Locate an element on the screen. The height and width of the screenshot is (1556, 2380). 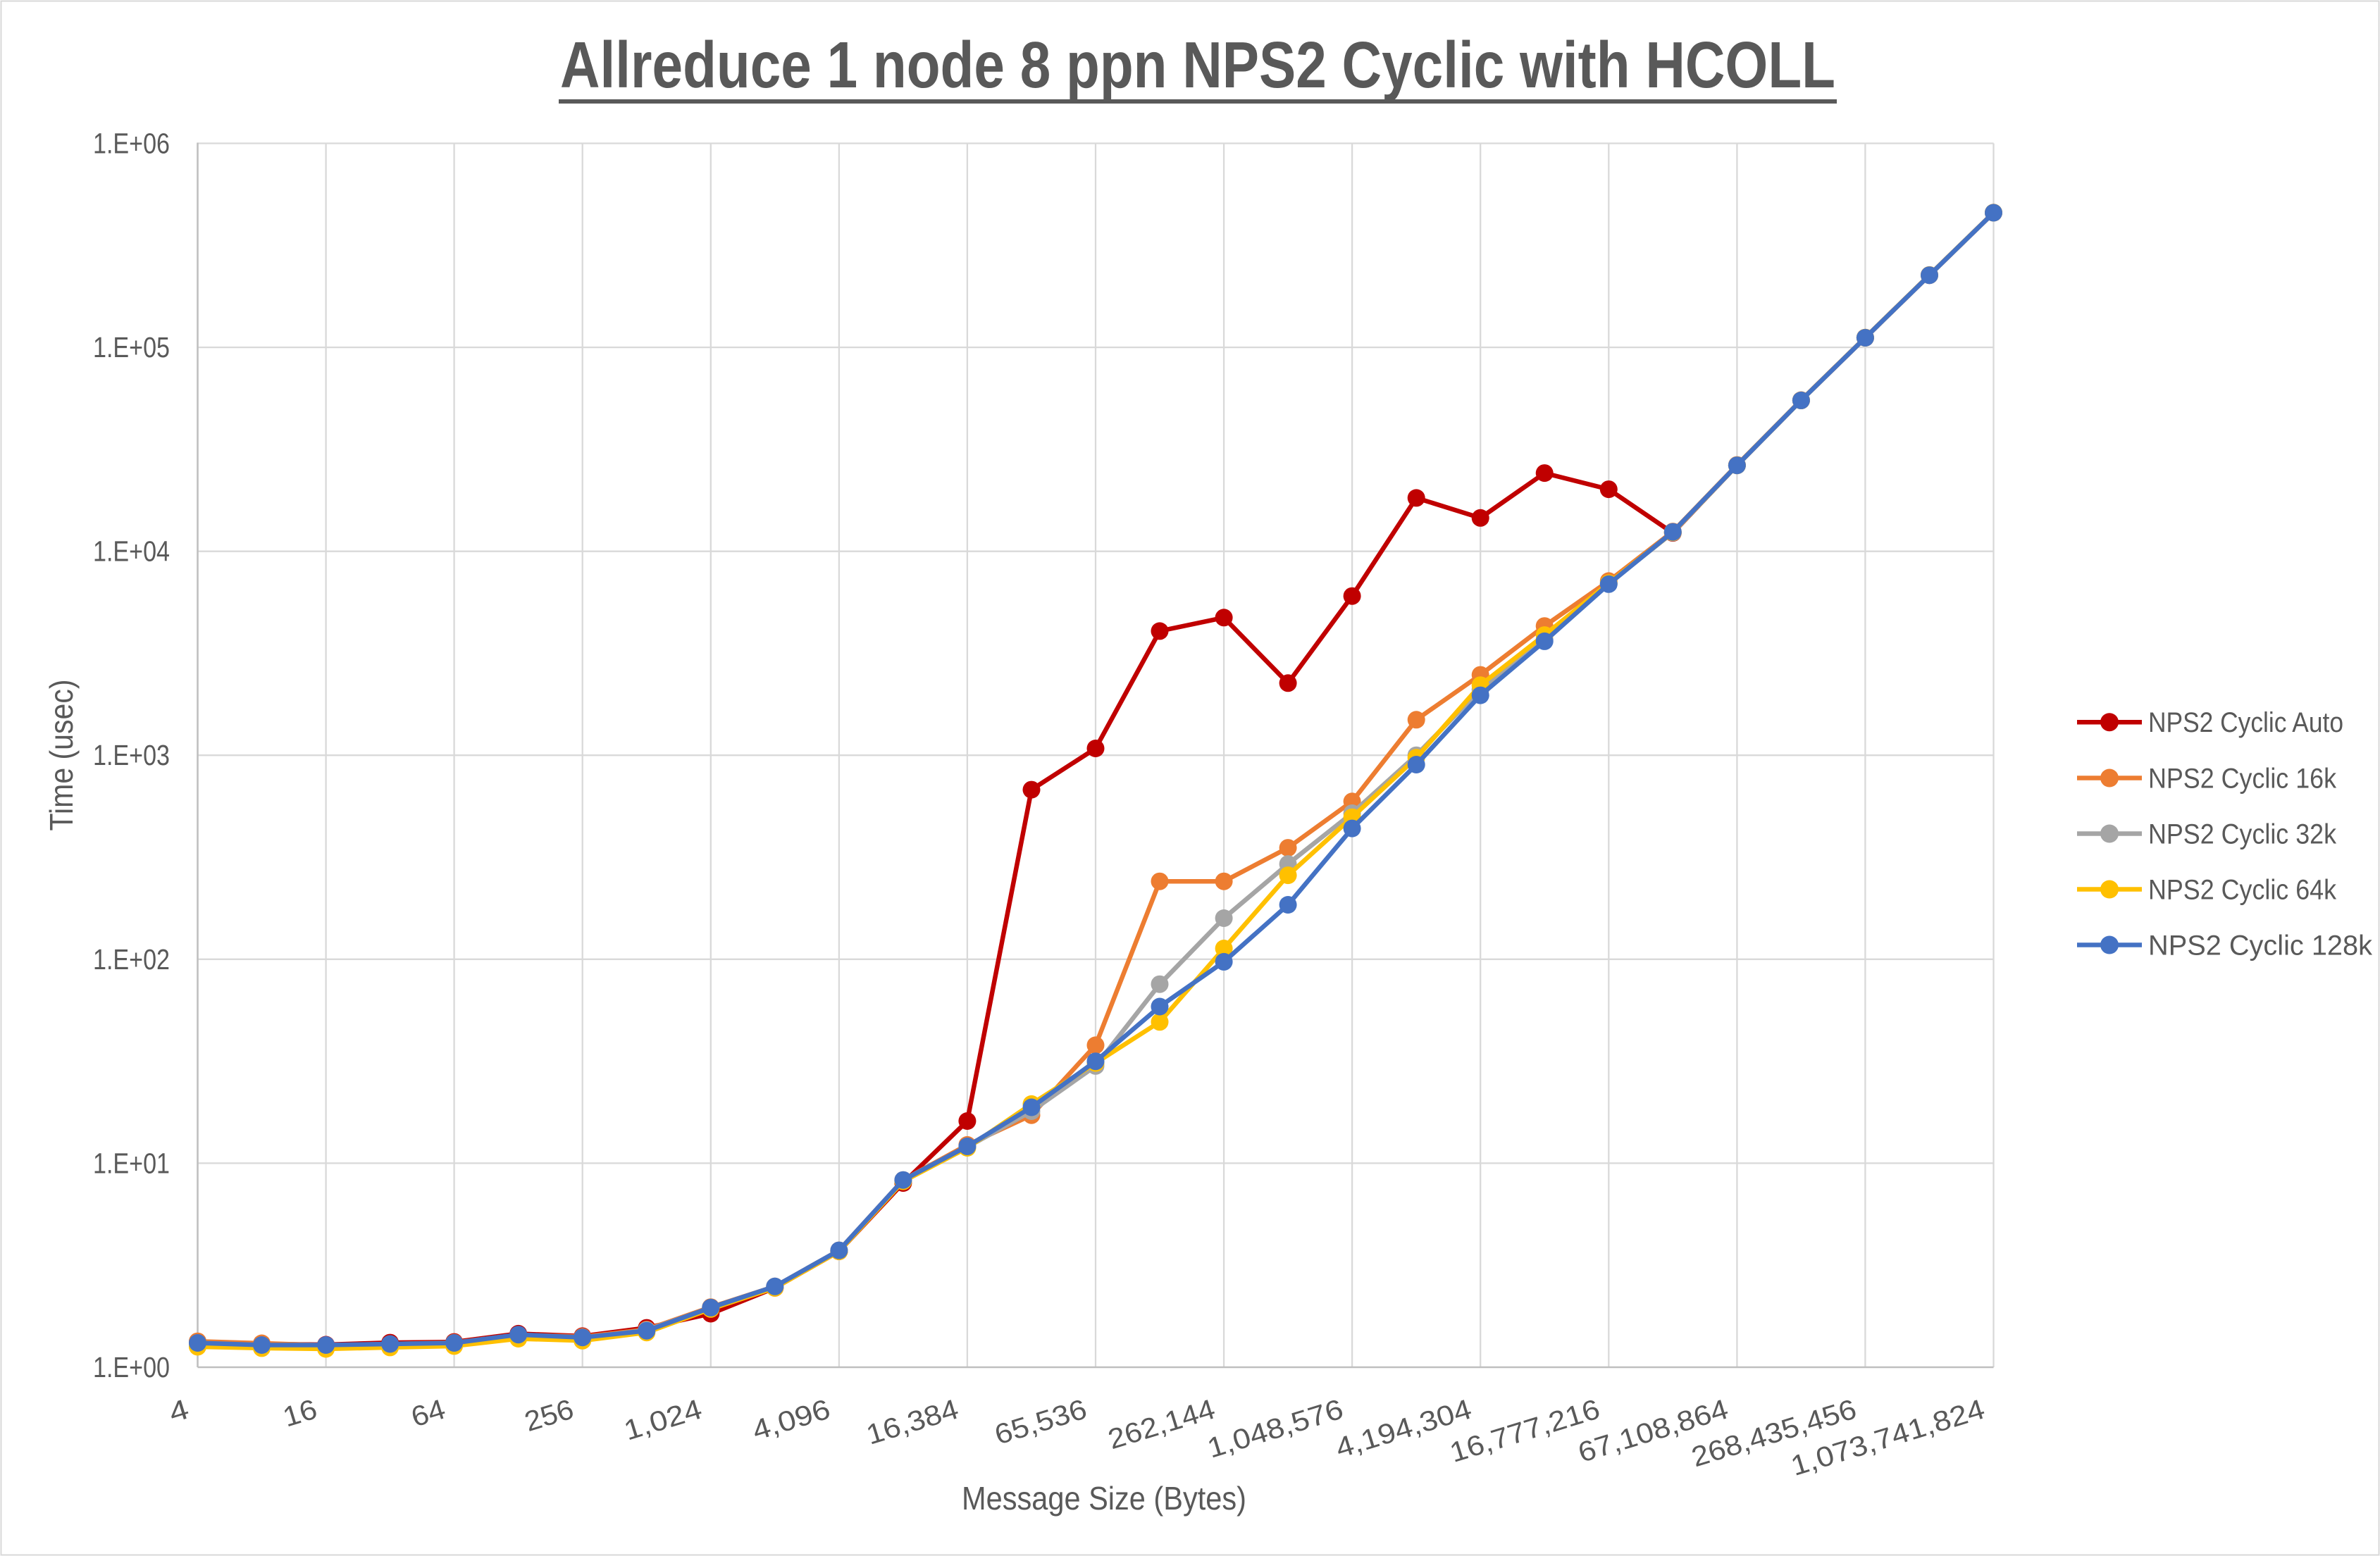
svg-text: NPS2 Cyclic 16k is located at coordinates (2242, 779).